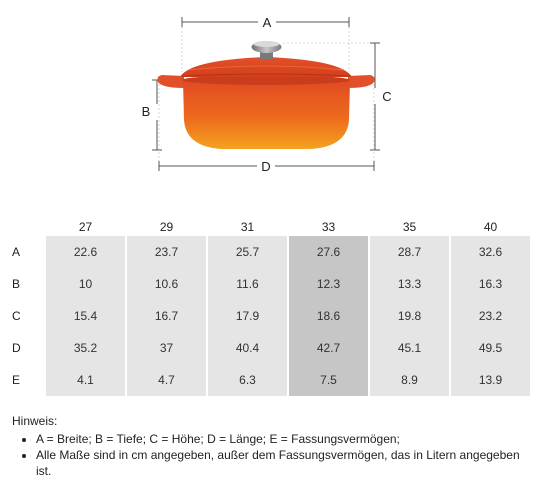 The height and width of the screenshot is (487, 542). What do you see at coordinates (166, 252) in the screenshot?
I see `table-cell: 23.7` at bounding box center [166, 252].